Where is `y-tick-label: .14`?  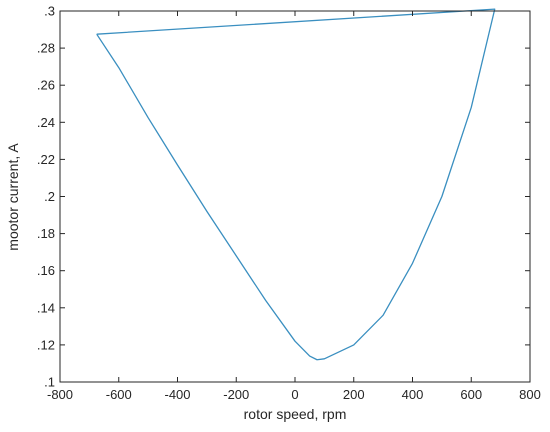 y-tick-label: .14 is located at coordinates (46, 307).